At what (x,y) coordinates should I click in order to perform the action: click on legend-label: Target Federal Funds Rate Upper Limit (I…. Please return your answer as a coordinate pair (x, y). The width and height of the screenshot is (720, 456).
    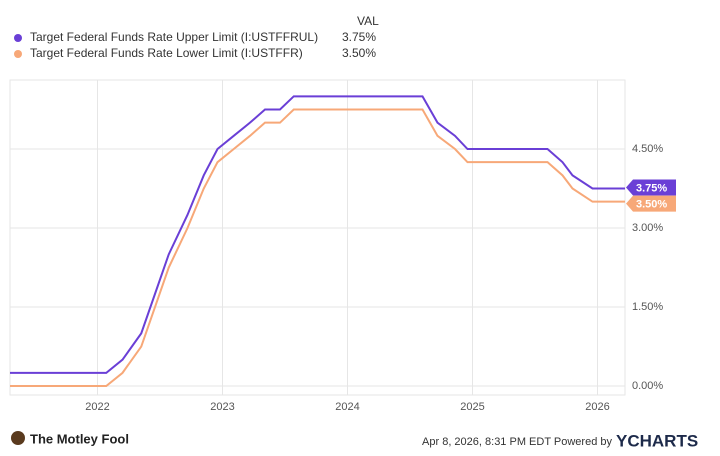
    Looking at the image, I should click on (174, 37).